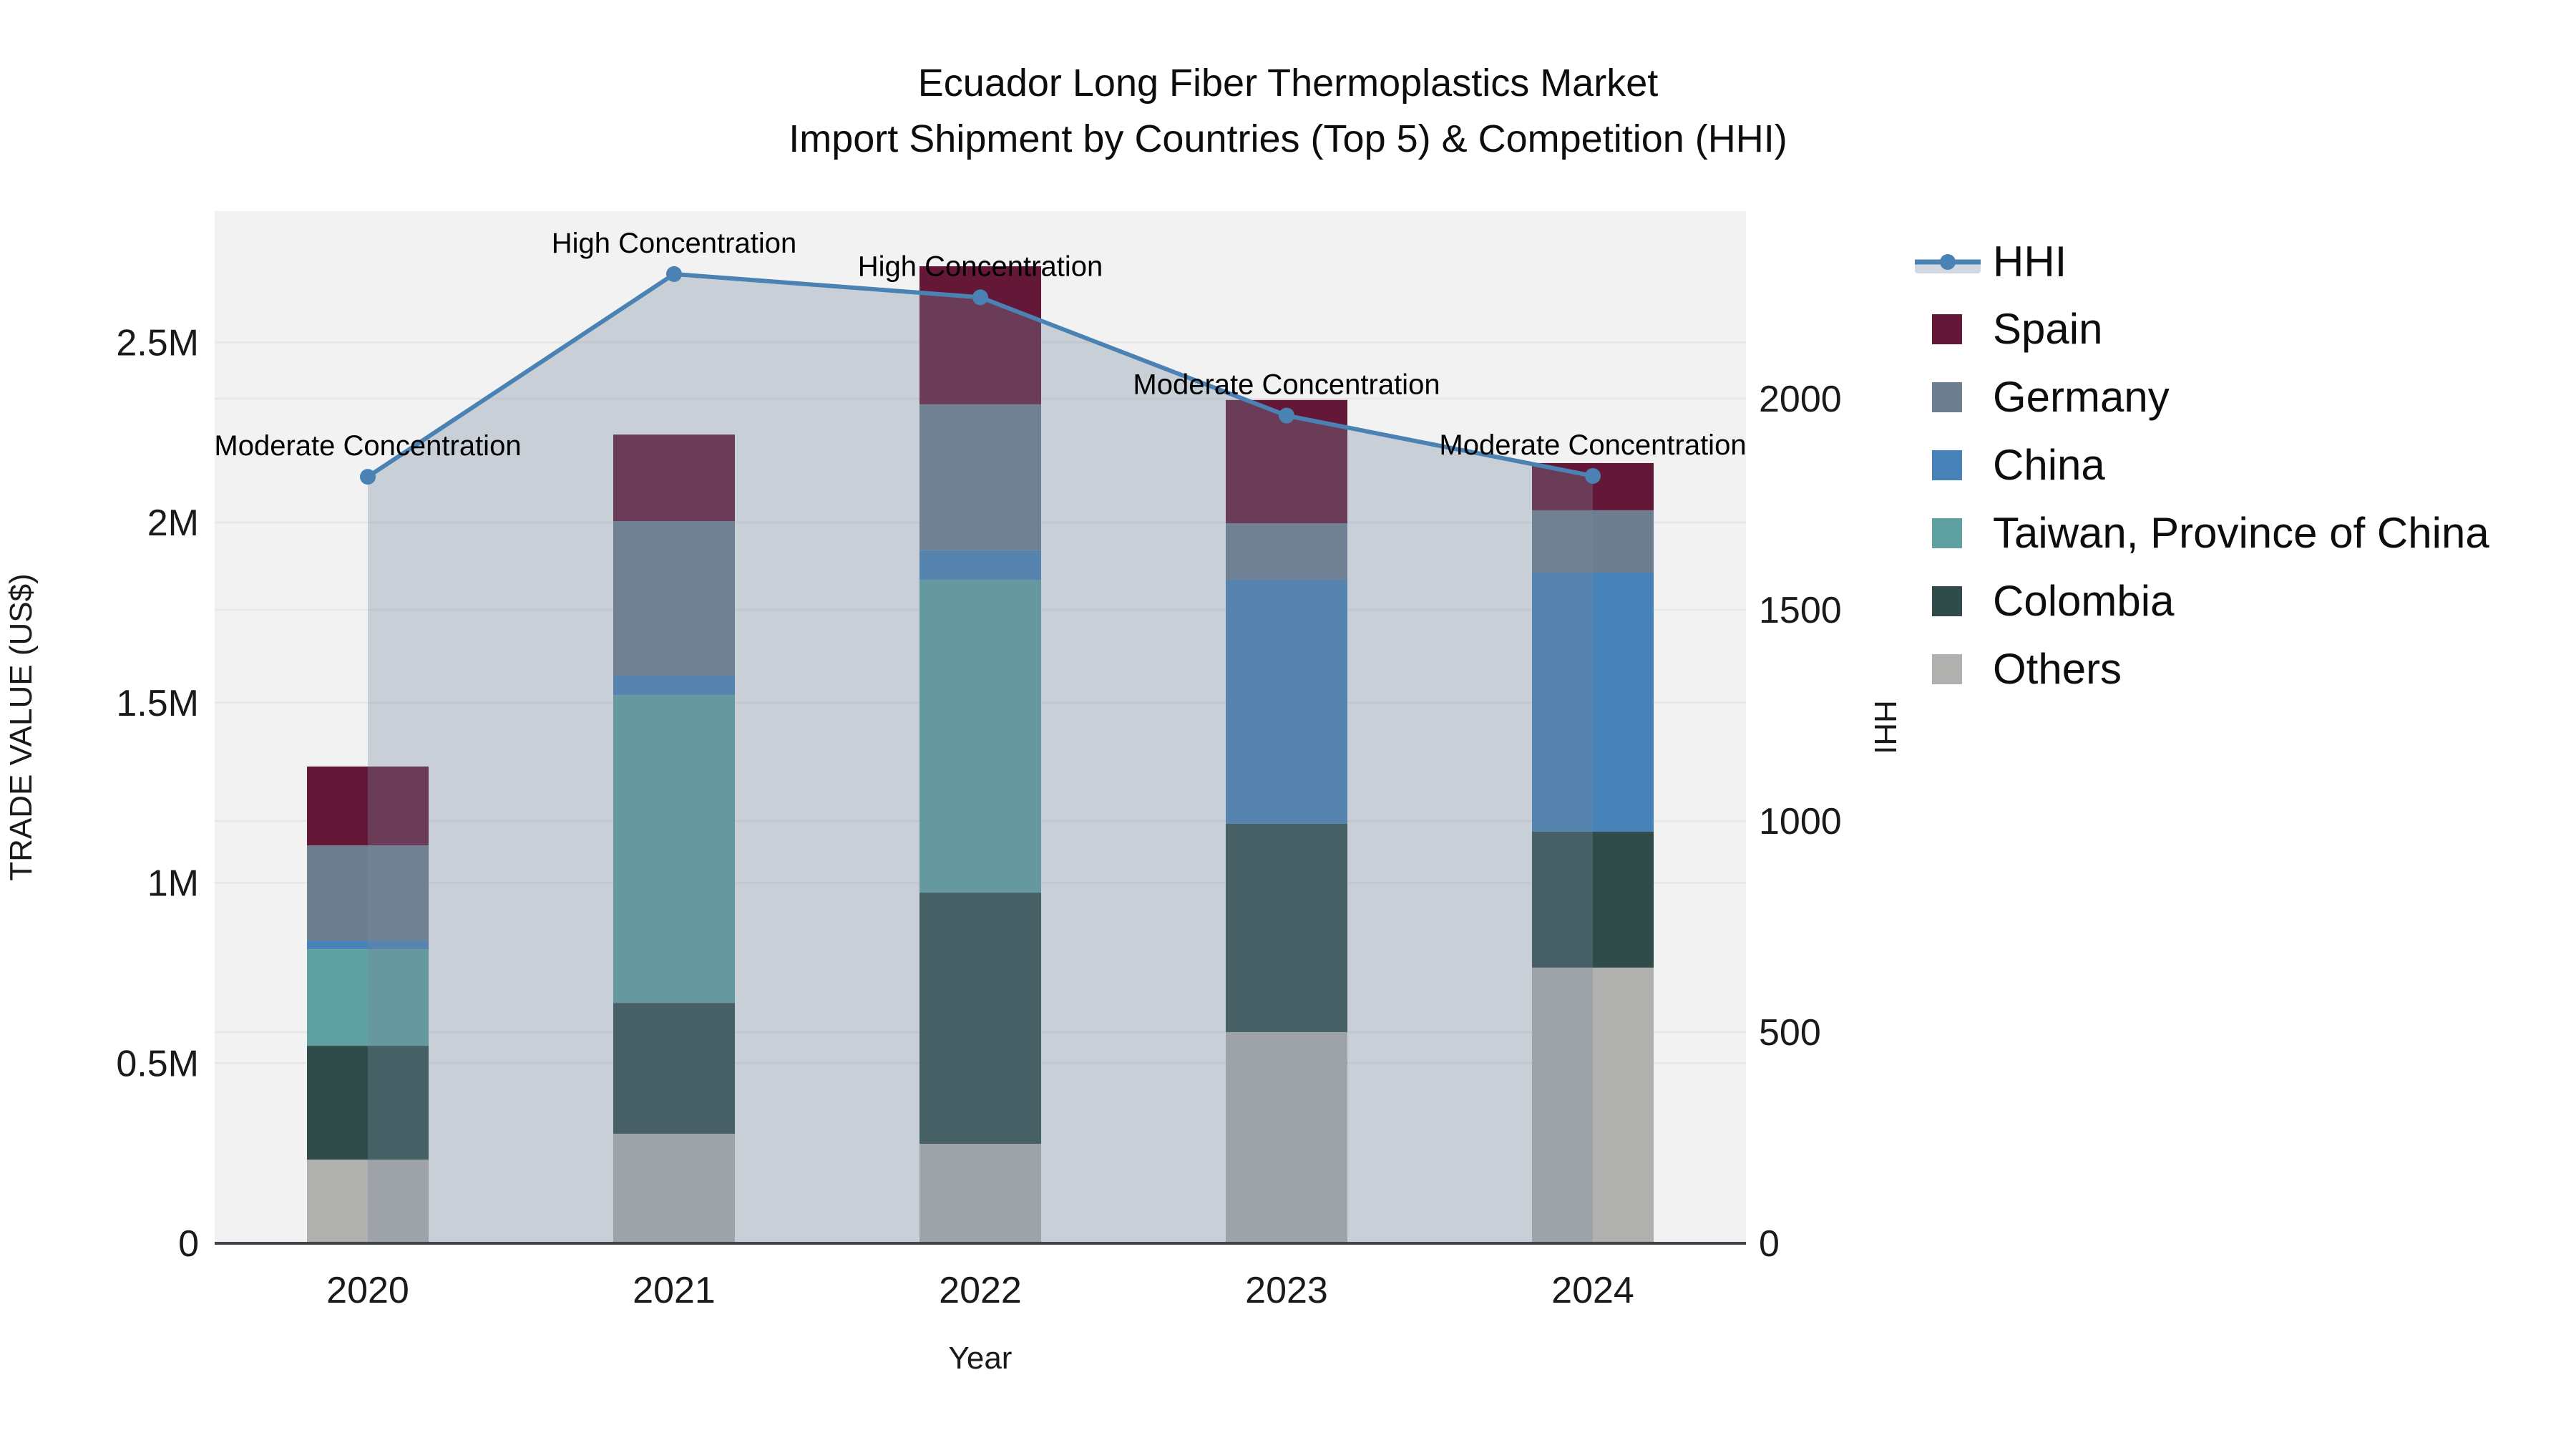  Describe the element at coordinates (368, 893) in the screenshot. I see `bar-segment-2020-germany` at that location.